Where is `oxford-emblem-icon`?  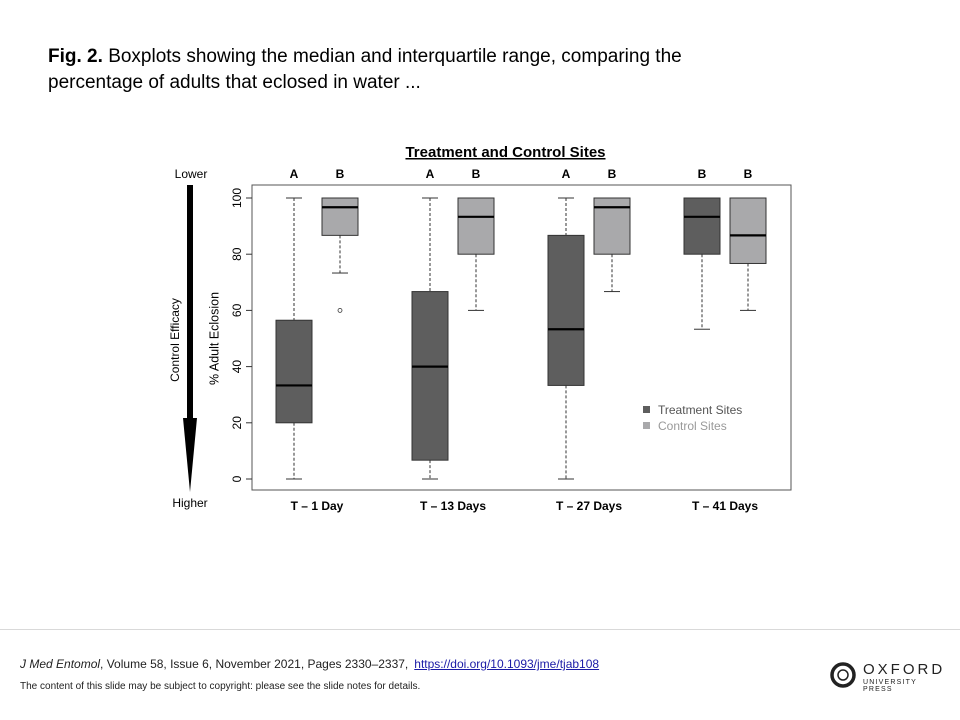 oxford-emblem-icon is located at coordinates (843, 675).